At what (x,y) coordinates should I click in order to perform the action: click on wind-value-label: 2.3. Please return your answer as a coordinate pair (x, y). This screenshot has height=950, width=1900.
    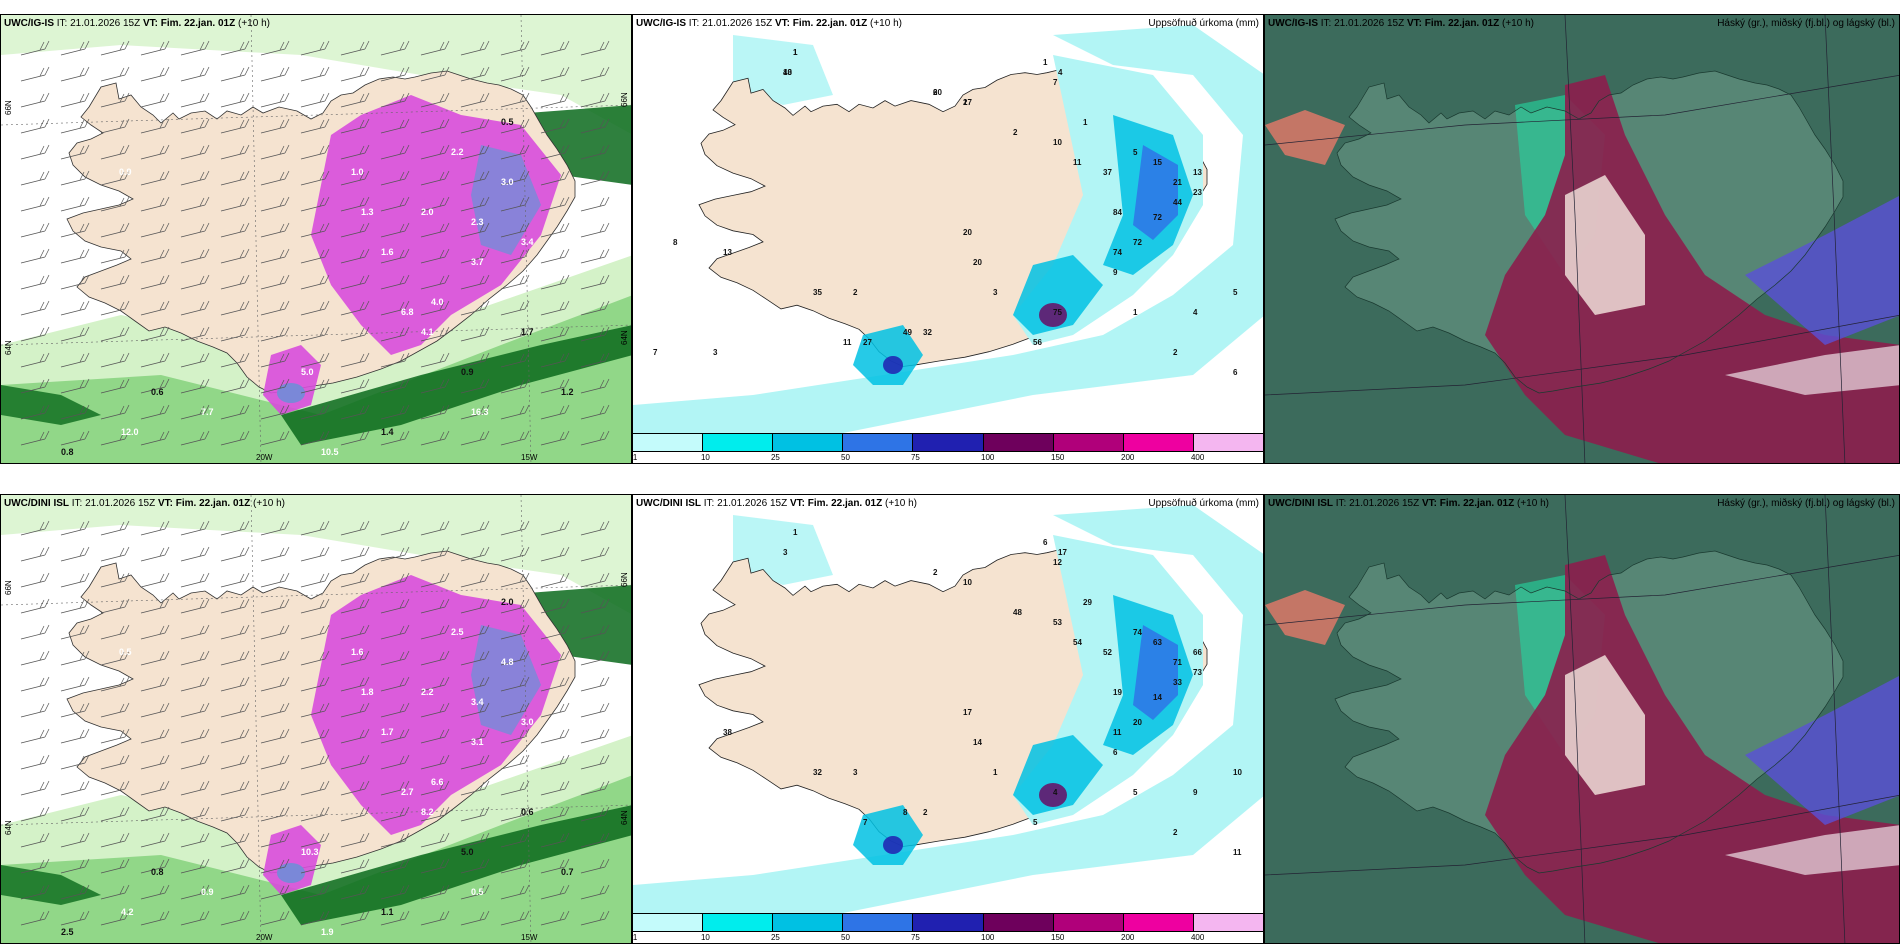
    Looking at the image, I should click on (477, 222).